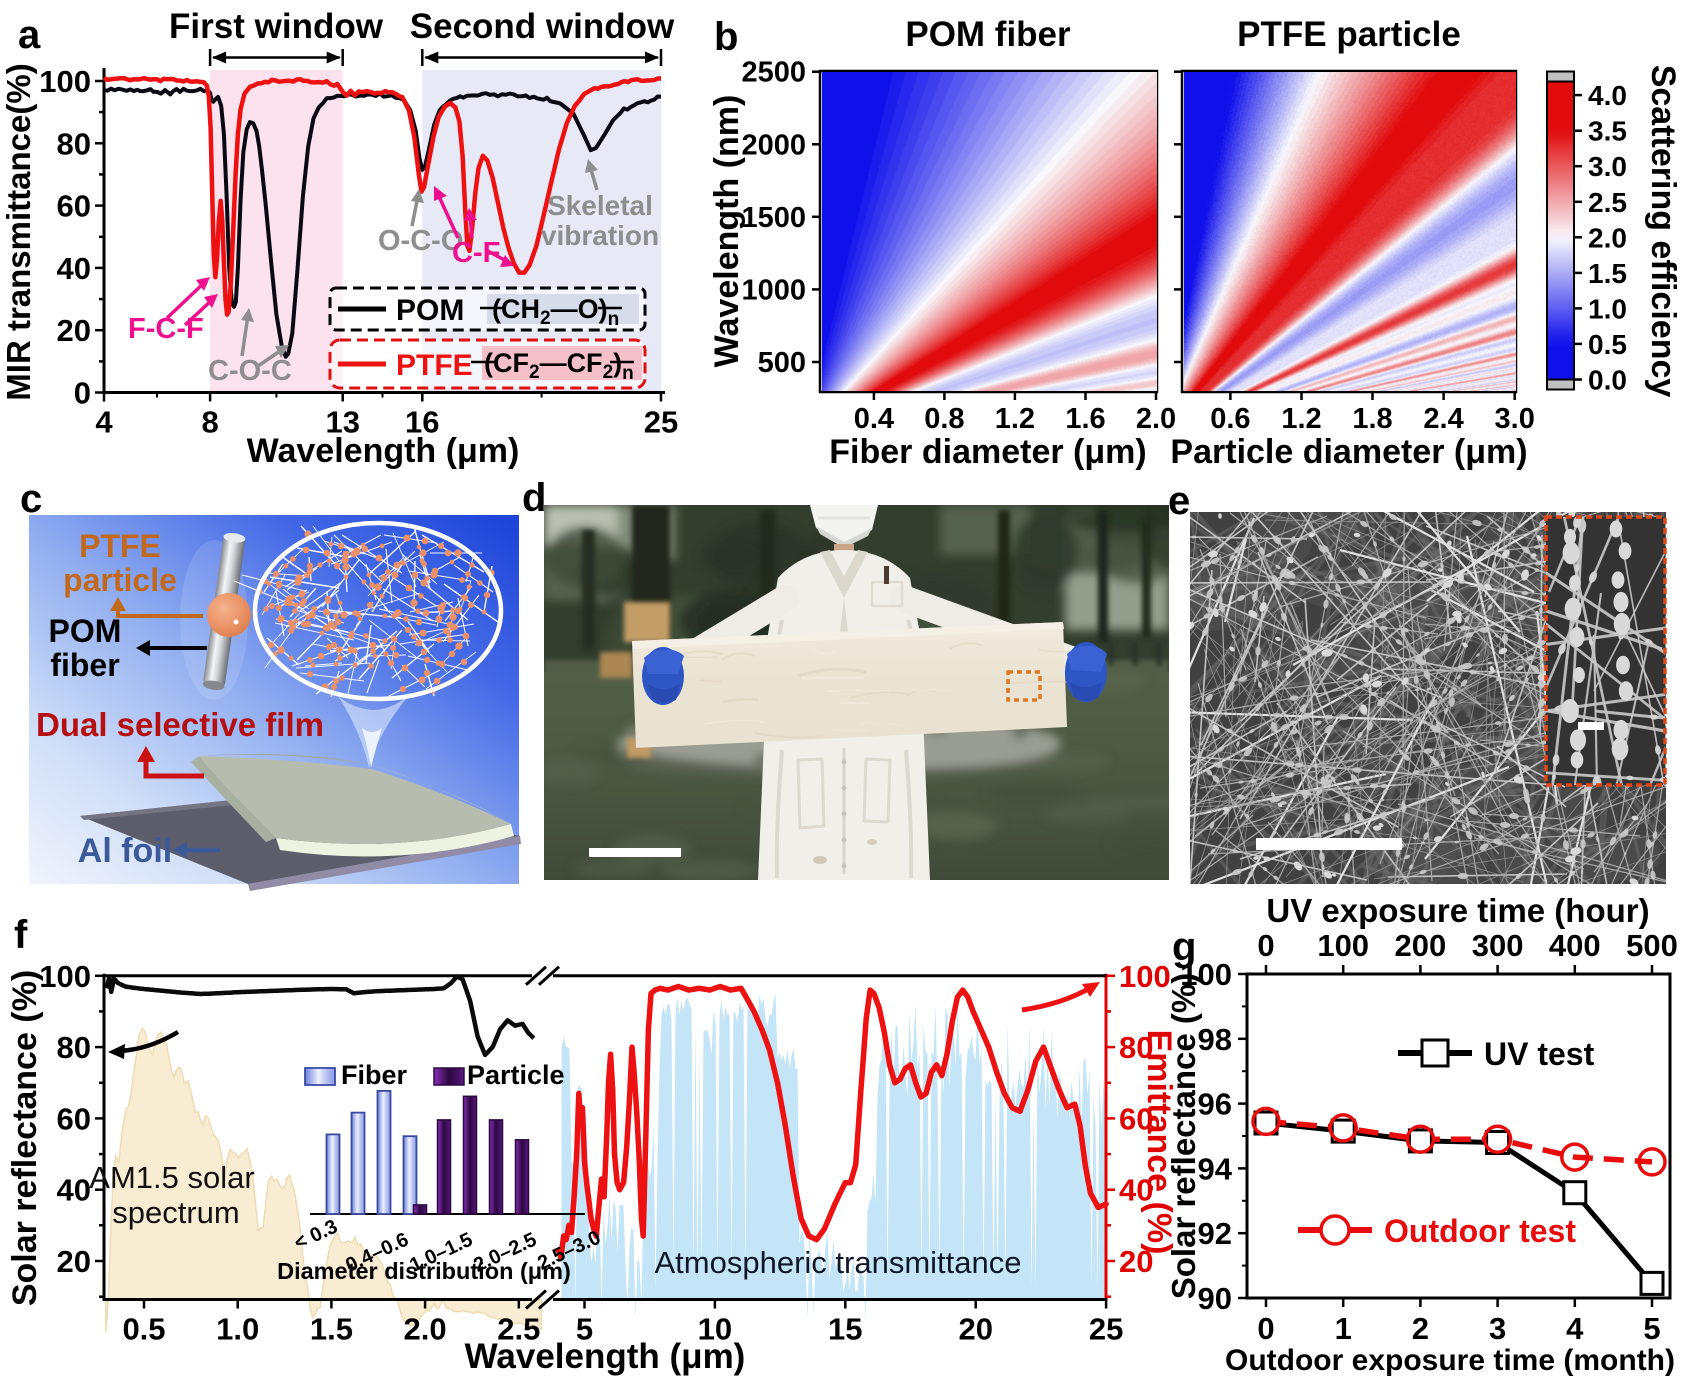  What do you see at coordinates (1575, 945) in the screenshot?
I see `svg-text: 400` at bounding box center [1575, 945].